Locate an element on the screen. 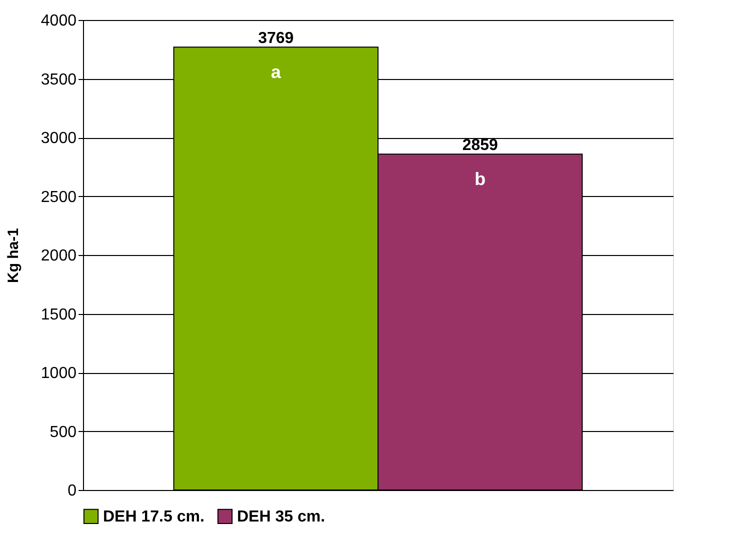 This screenshot has width=748, height=551. data-label: 2859 is located at coordinates (480, 145).